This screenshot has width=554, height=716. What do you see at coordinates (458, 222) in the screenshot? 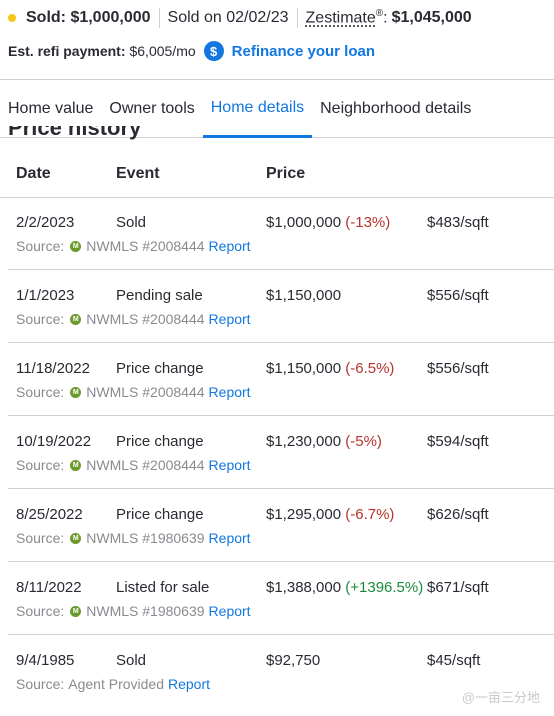
I see `row-price-per-sqft: $483/sqft` at bounding box center [458, 222].